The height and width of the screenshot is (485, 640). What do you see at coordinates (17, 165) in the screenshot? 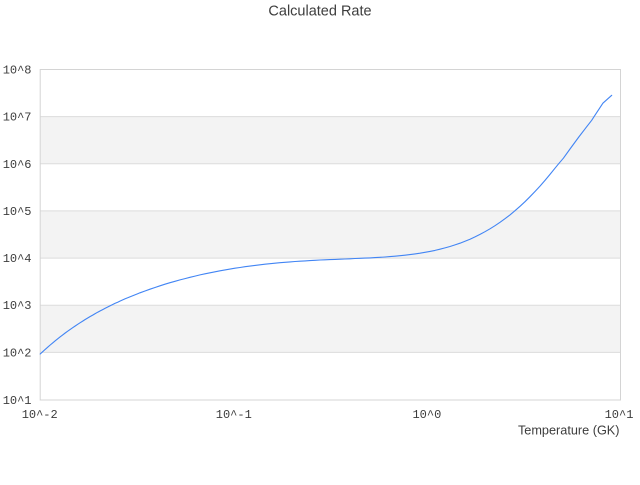
I see `svg-text: 10^6` at bounding box center [17, 165].